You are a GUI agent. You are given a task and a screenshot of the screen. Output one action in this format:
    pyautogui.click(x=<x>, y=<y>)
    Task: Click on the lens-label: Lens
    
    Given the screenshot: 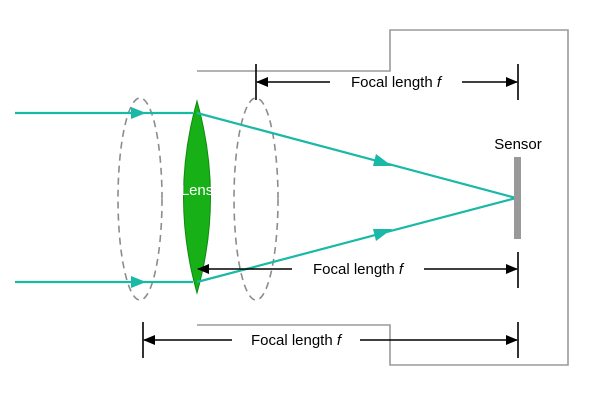 What is the action you would take?
    pyautogui.click(x=197, y=190)
    